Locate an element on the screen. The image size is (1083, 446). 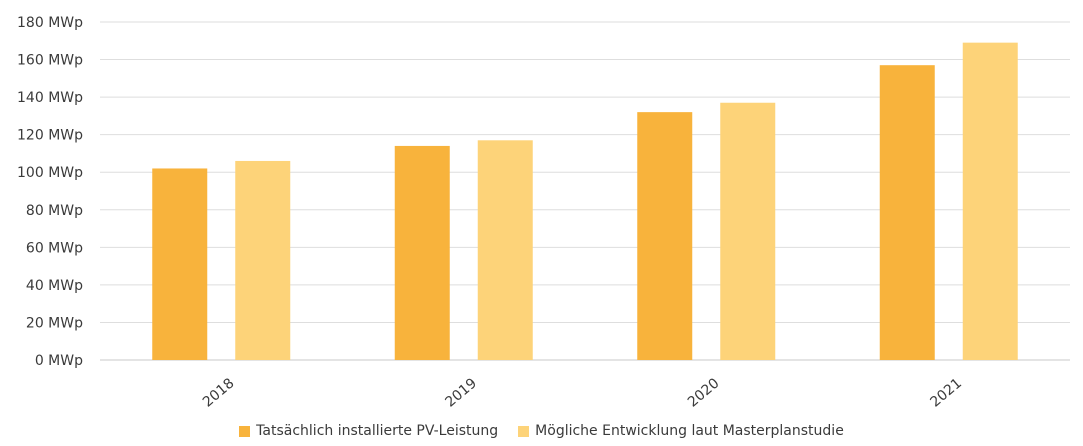
y-tick-label: 160 MWp is located at coordinates (50, 61).